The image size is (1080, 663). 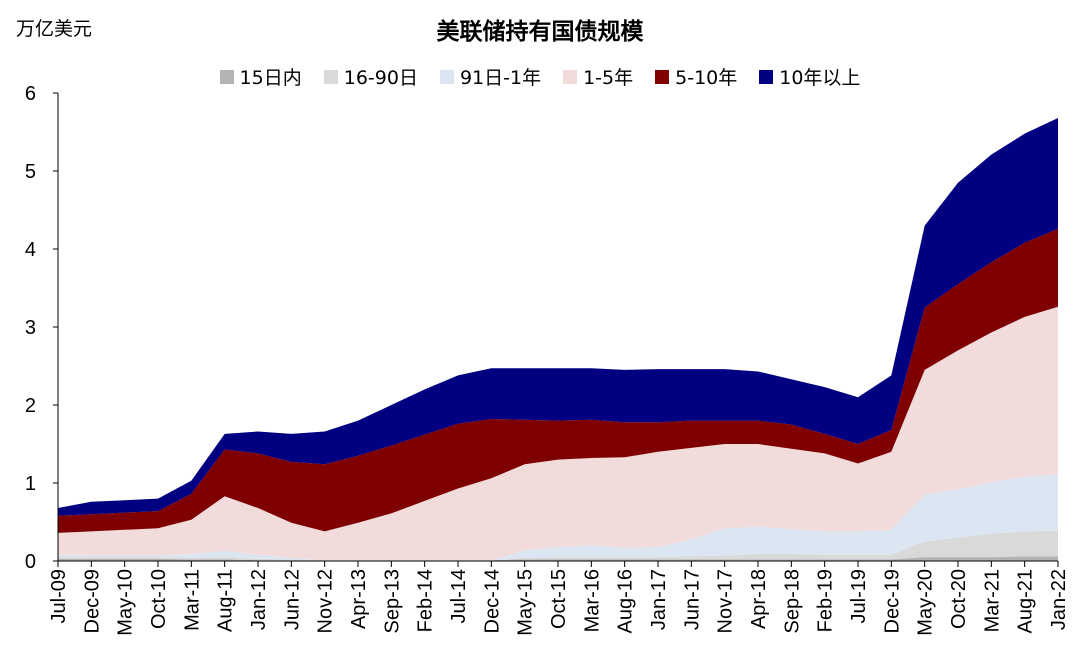 What do you see at coordinates (92, 601) in the screenshot?
I see `x-tick-label: Dec-09` at bounding box center [92, 601].